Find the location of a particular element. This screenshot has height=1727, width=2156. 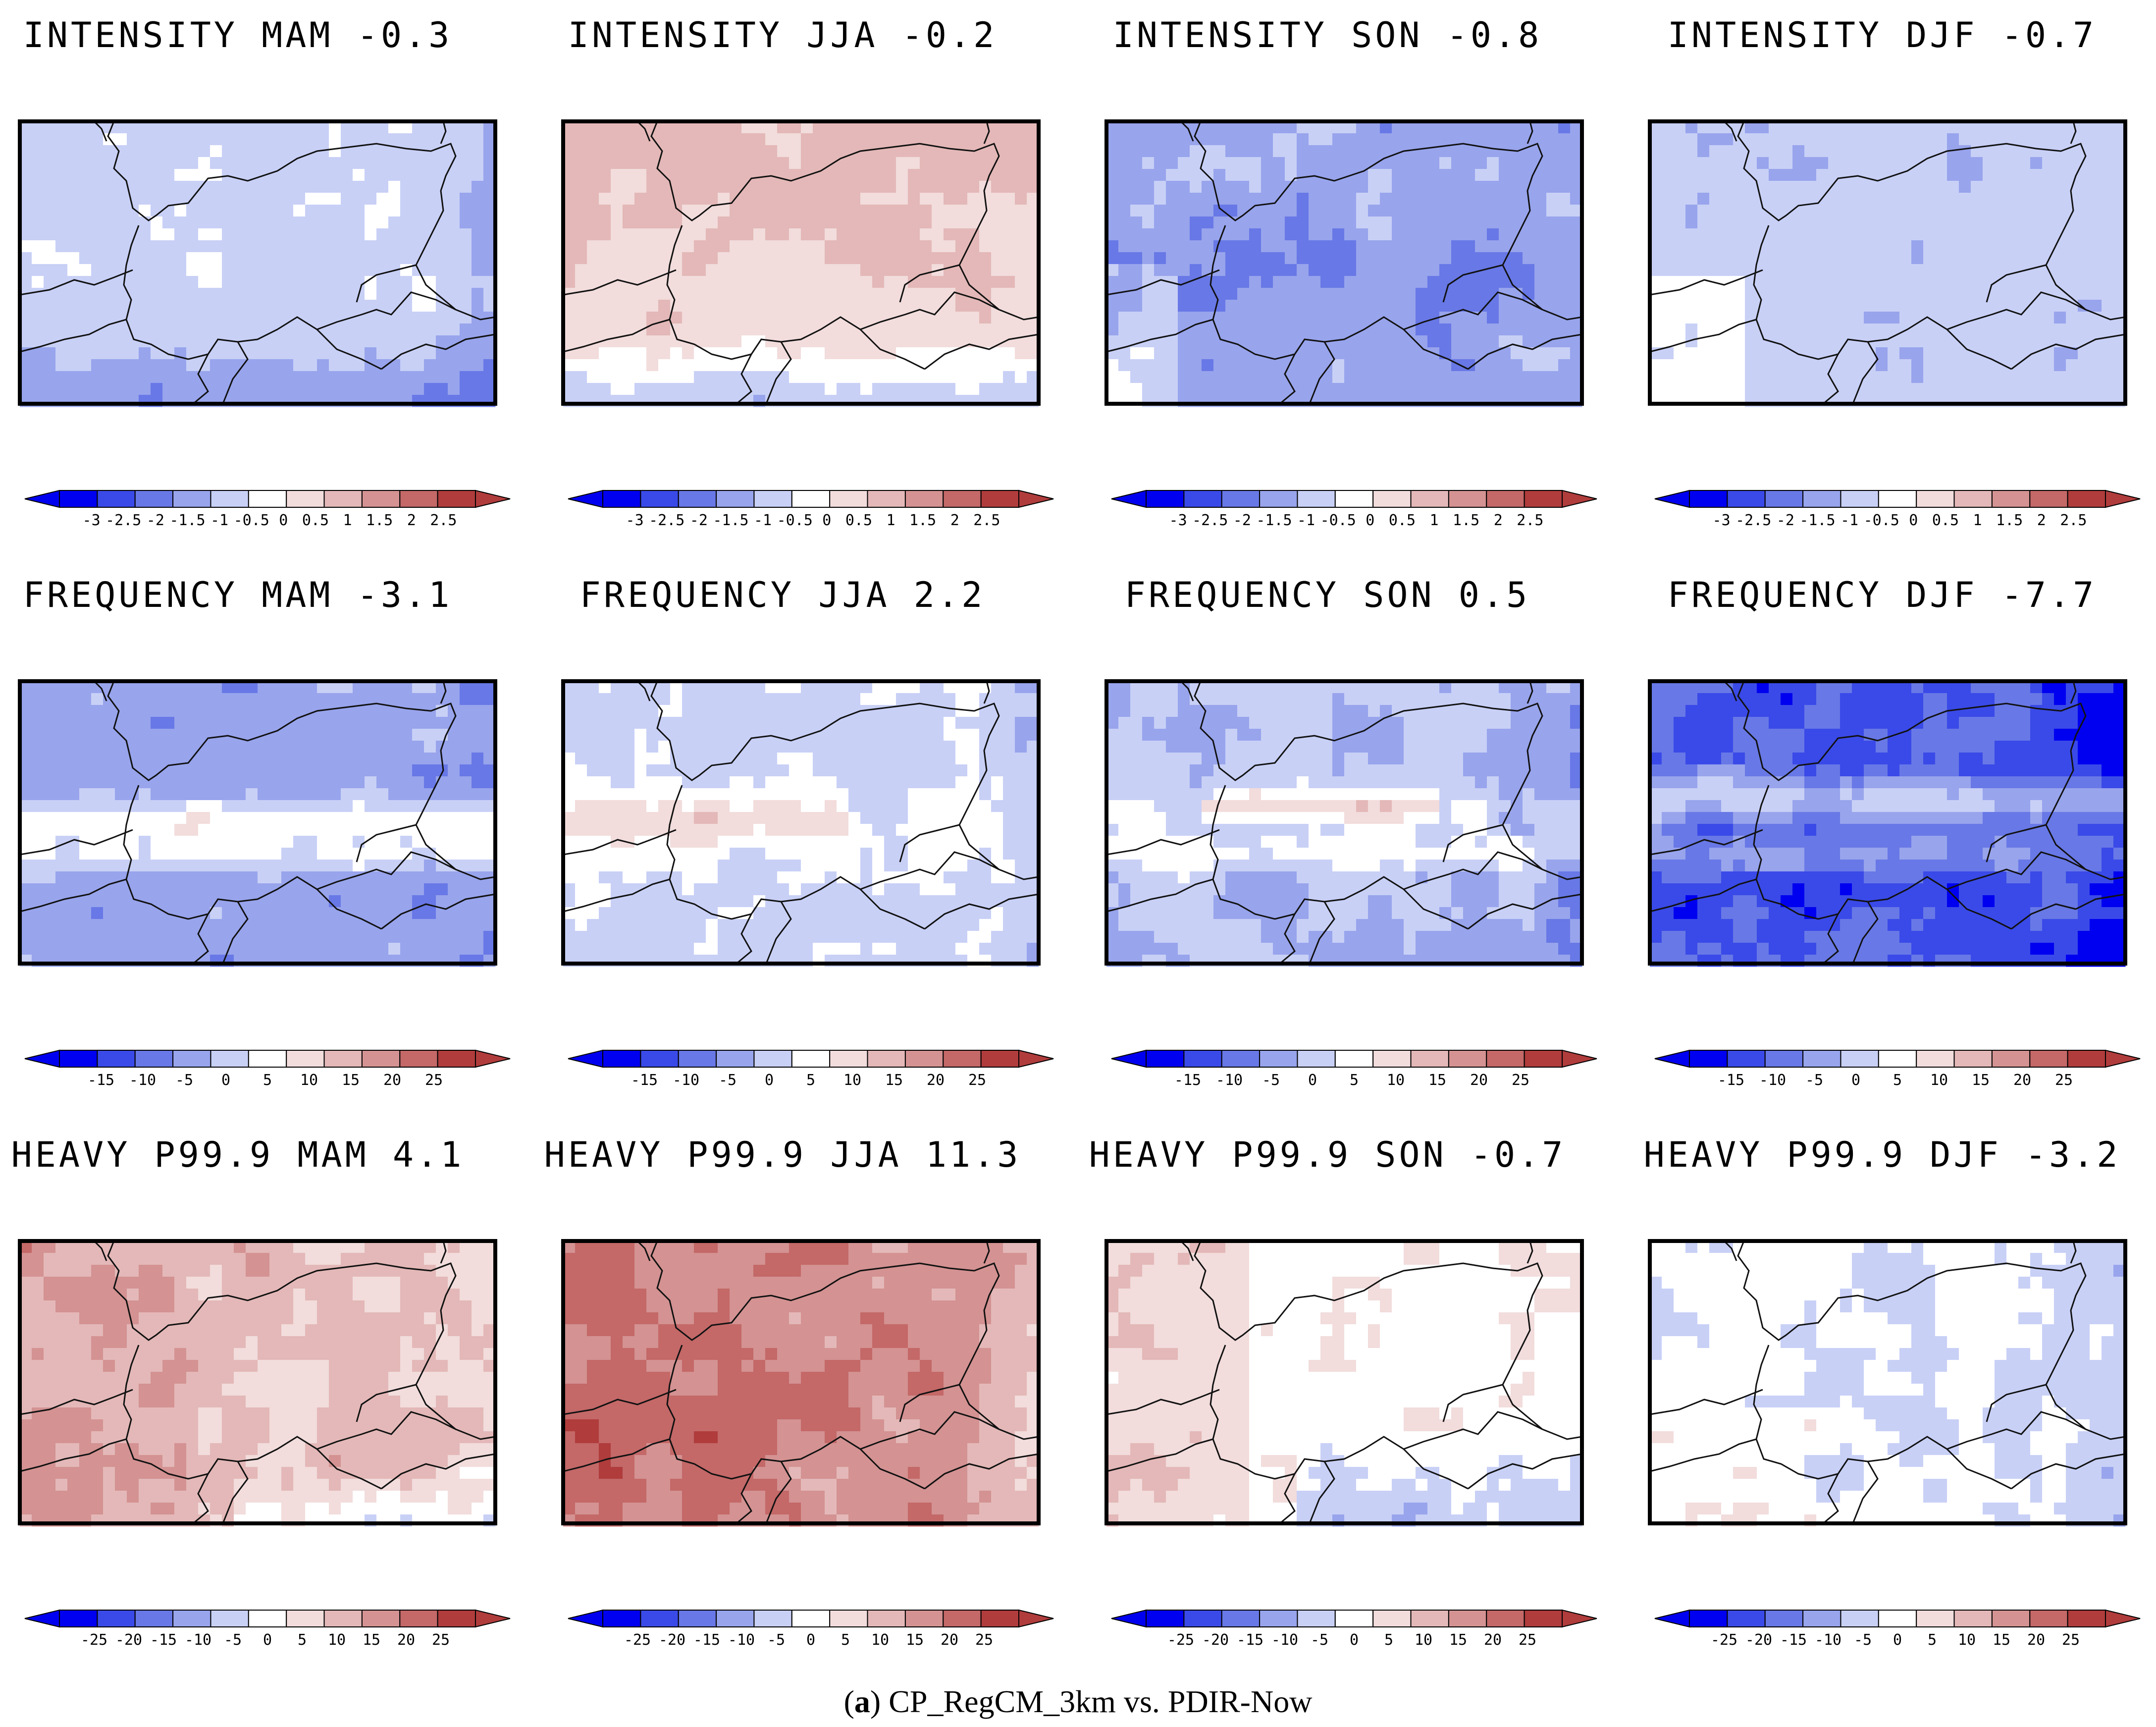

map-panel: HEAVY P99.9 SON -0.7 is located at coordinates (1336, 1330).